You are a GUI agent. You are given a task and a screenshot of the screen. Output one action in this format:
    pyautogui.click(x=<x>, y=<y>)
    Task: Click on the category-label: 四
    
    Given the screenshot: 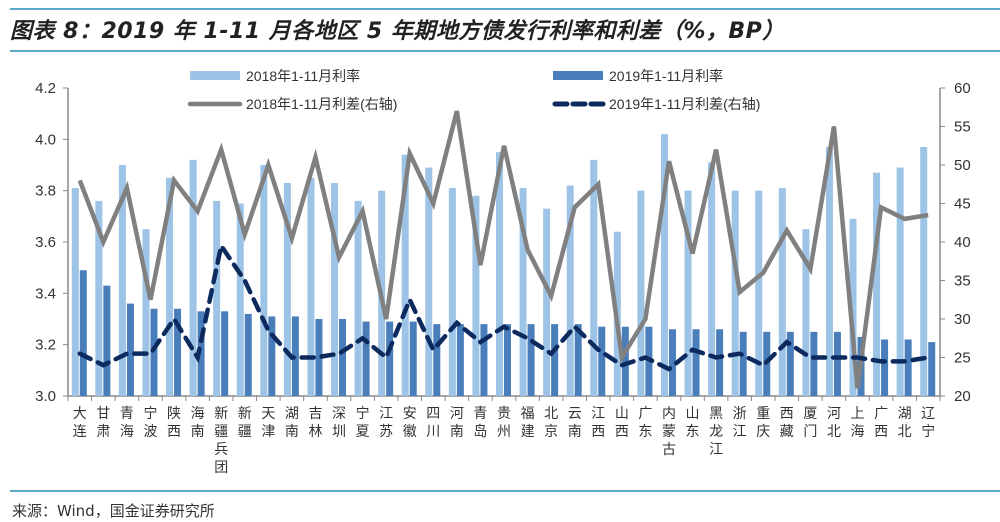 What is the action you would take?
    pyautogui.click(x=433, y=414)
    